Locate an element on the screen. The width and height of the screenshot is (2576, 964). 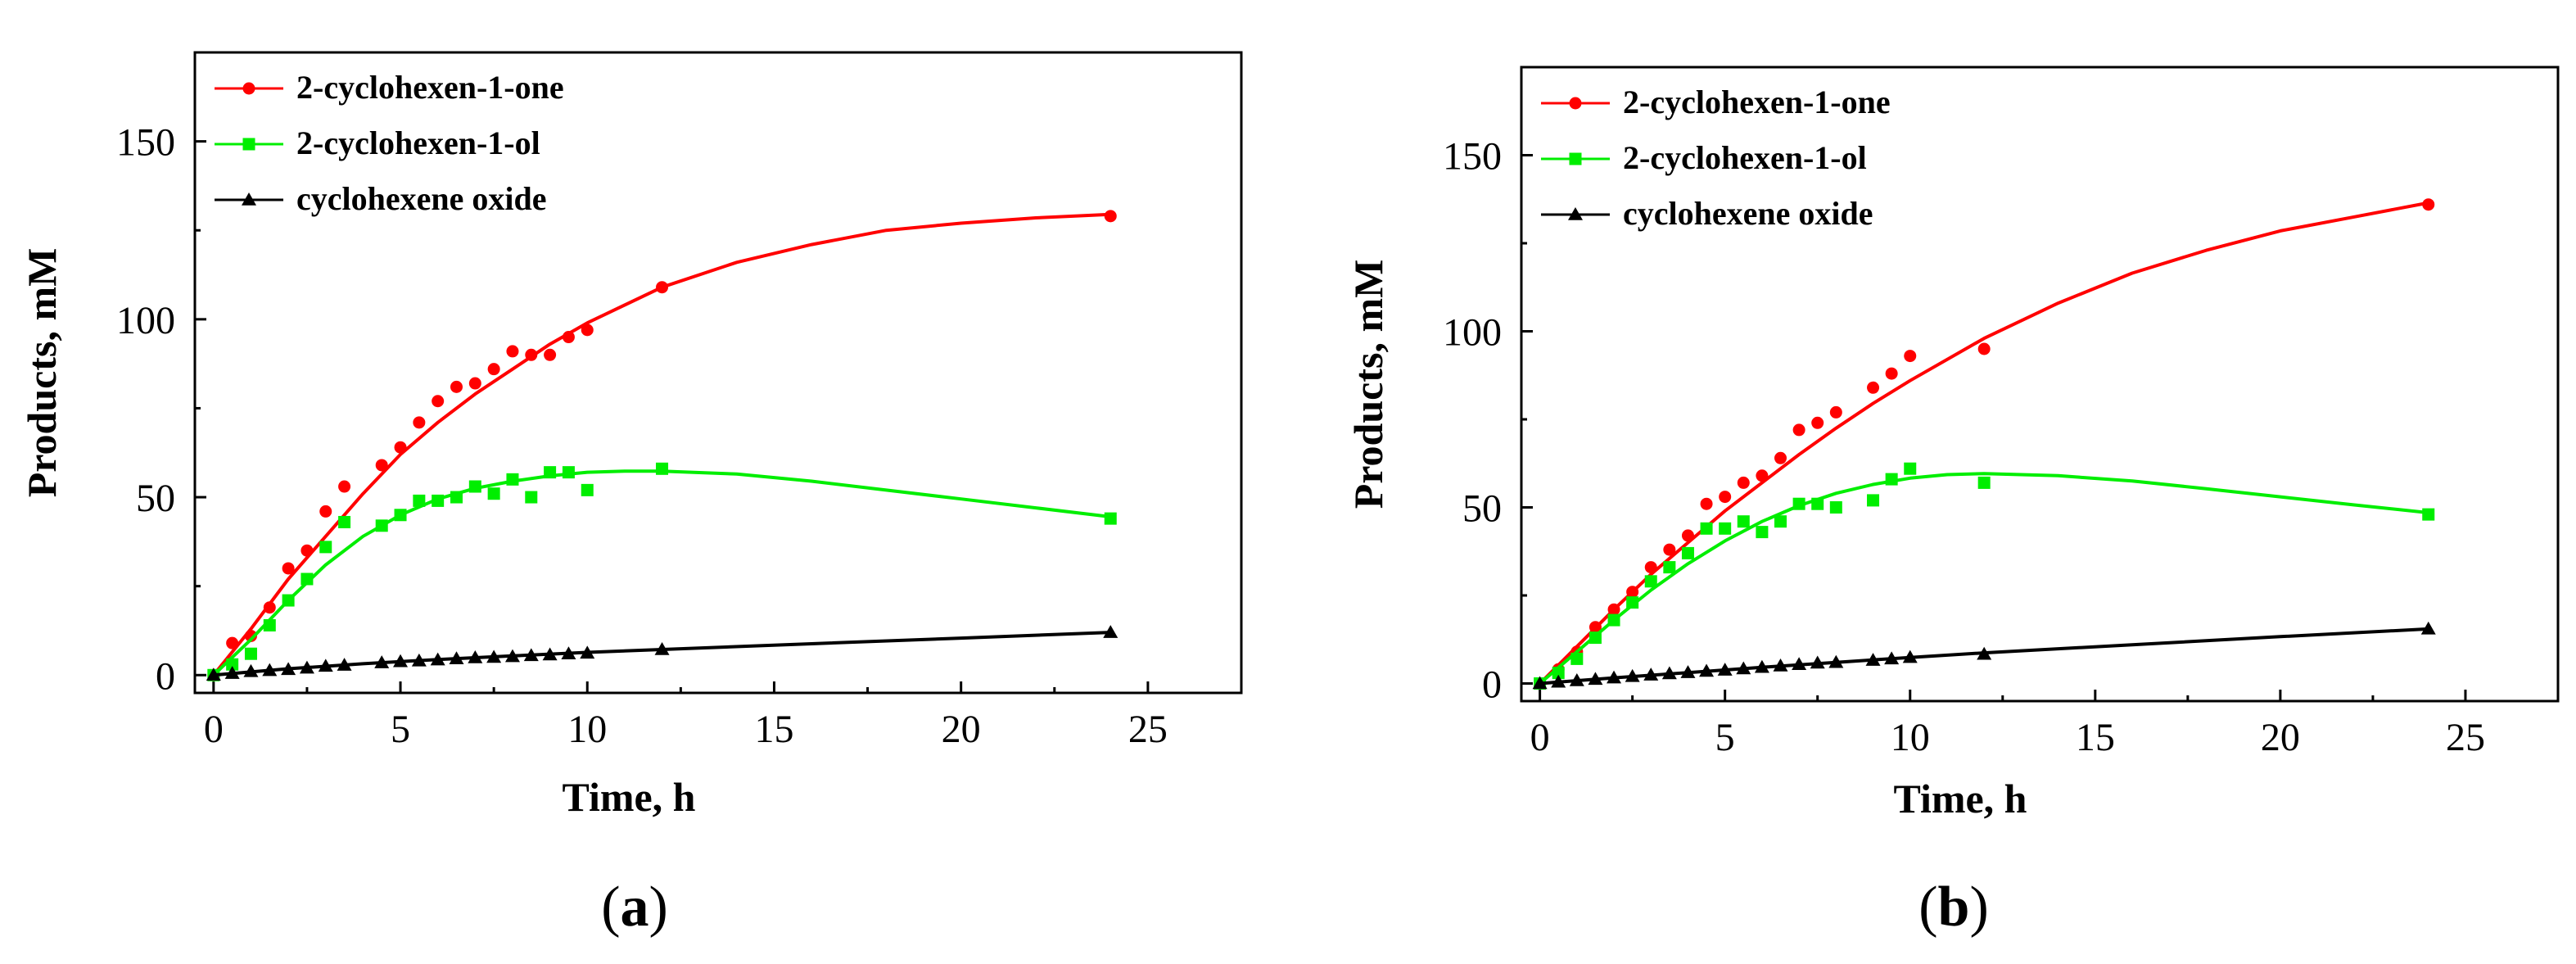
chart-b-legend-marker-2-cyclohexen-1-one is located at coordinates (1575, 103).